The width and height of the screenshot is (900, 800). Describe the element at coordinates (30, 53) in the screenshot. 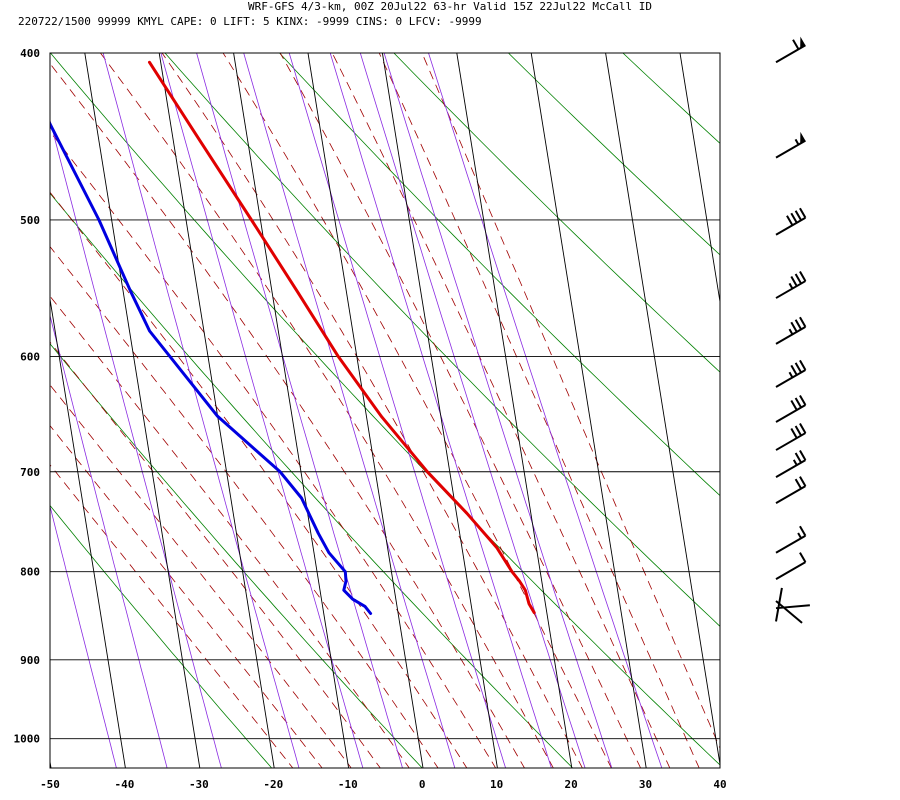

I see `y-tick-label: 400` at that location.